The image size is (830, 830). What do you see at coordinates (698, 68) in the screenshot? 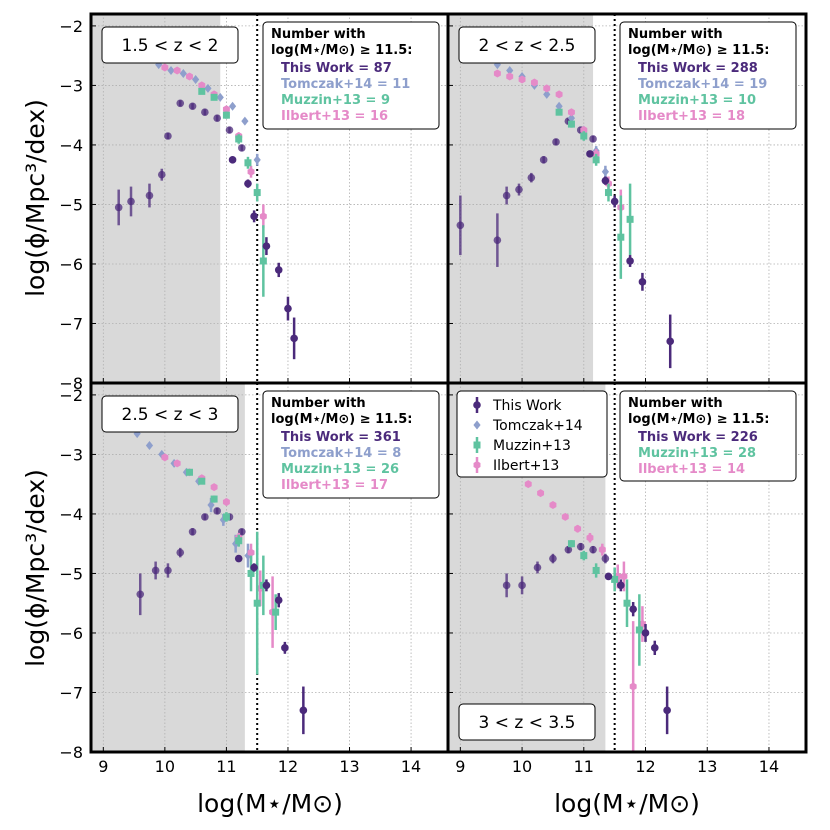
I see `count-this-work: This Work = 288` at bounding box center [698, 68].